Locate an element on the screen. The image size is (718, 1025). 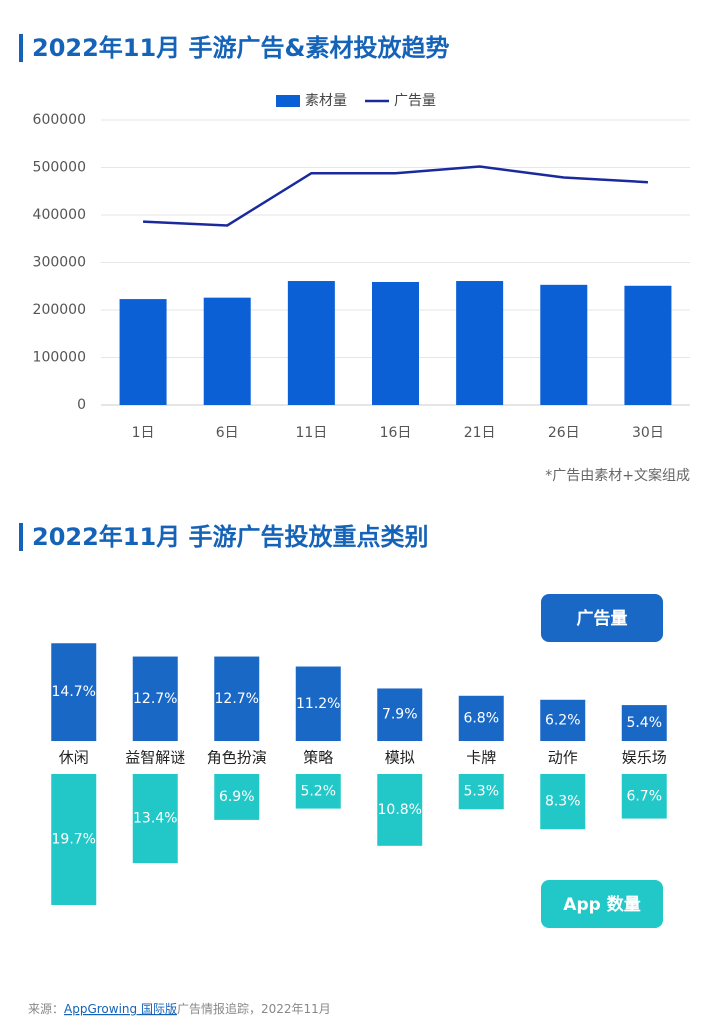
x-tick-label: 16日 is located at coordinates (396, 433).